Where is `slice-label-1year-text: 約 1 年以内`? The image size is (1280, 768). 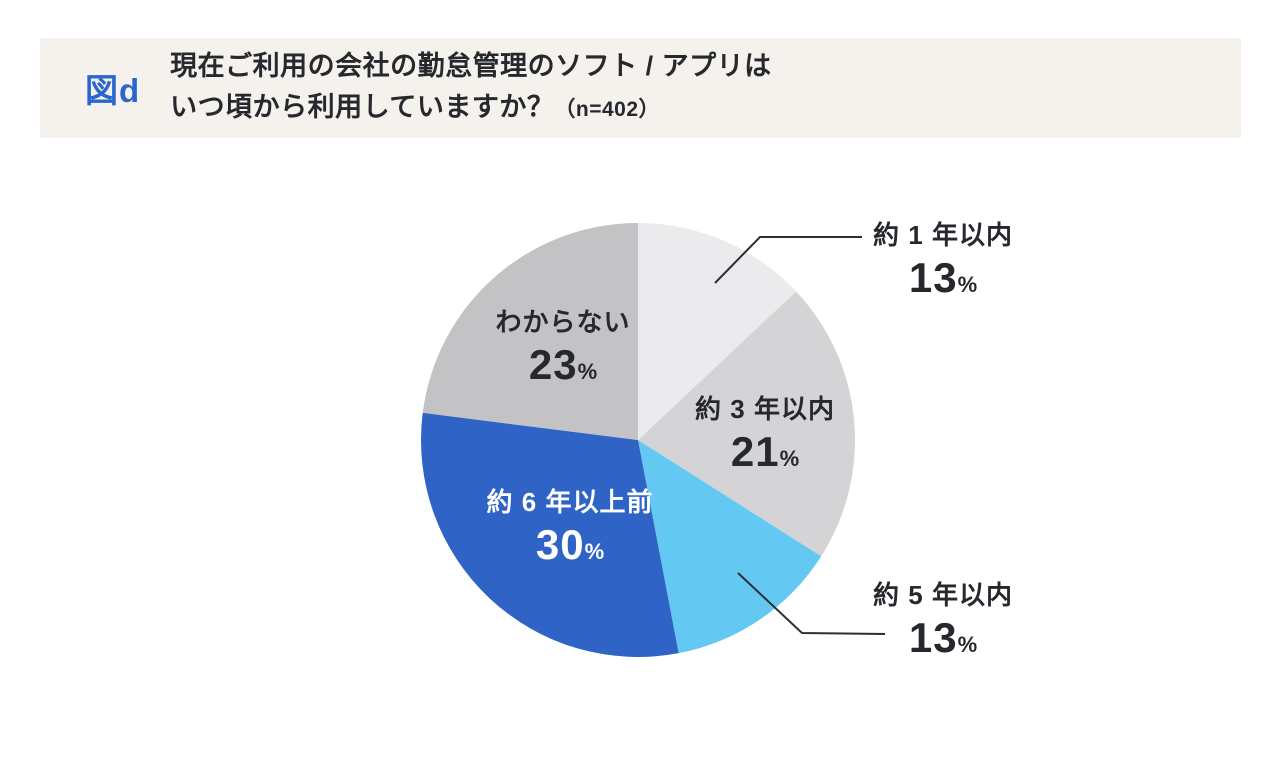
slice-label-1year-text: 約 1 年以内 is located at coordinates (943, 235).